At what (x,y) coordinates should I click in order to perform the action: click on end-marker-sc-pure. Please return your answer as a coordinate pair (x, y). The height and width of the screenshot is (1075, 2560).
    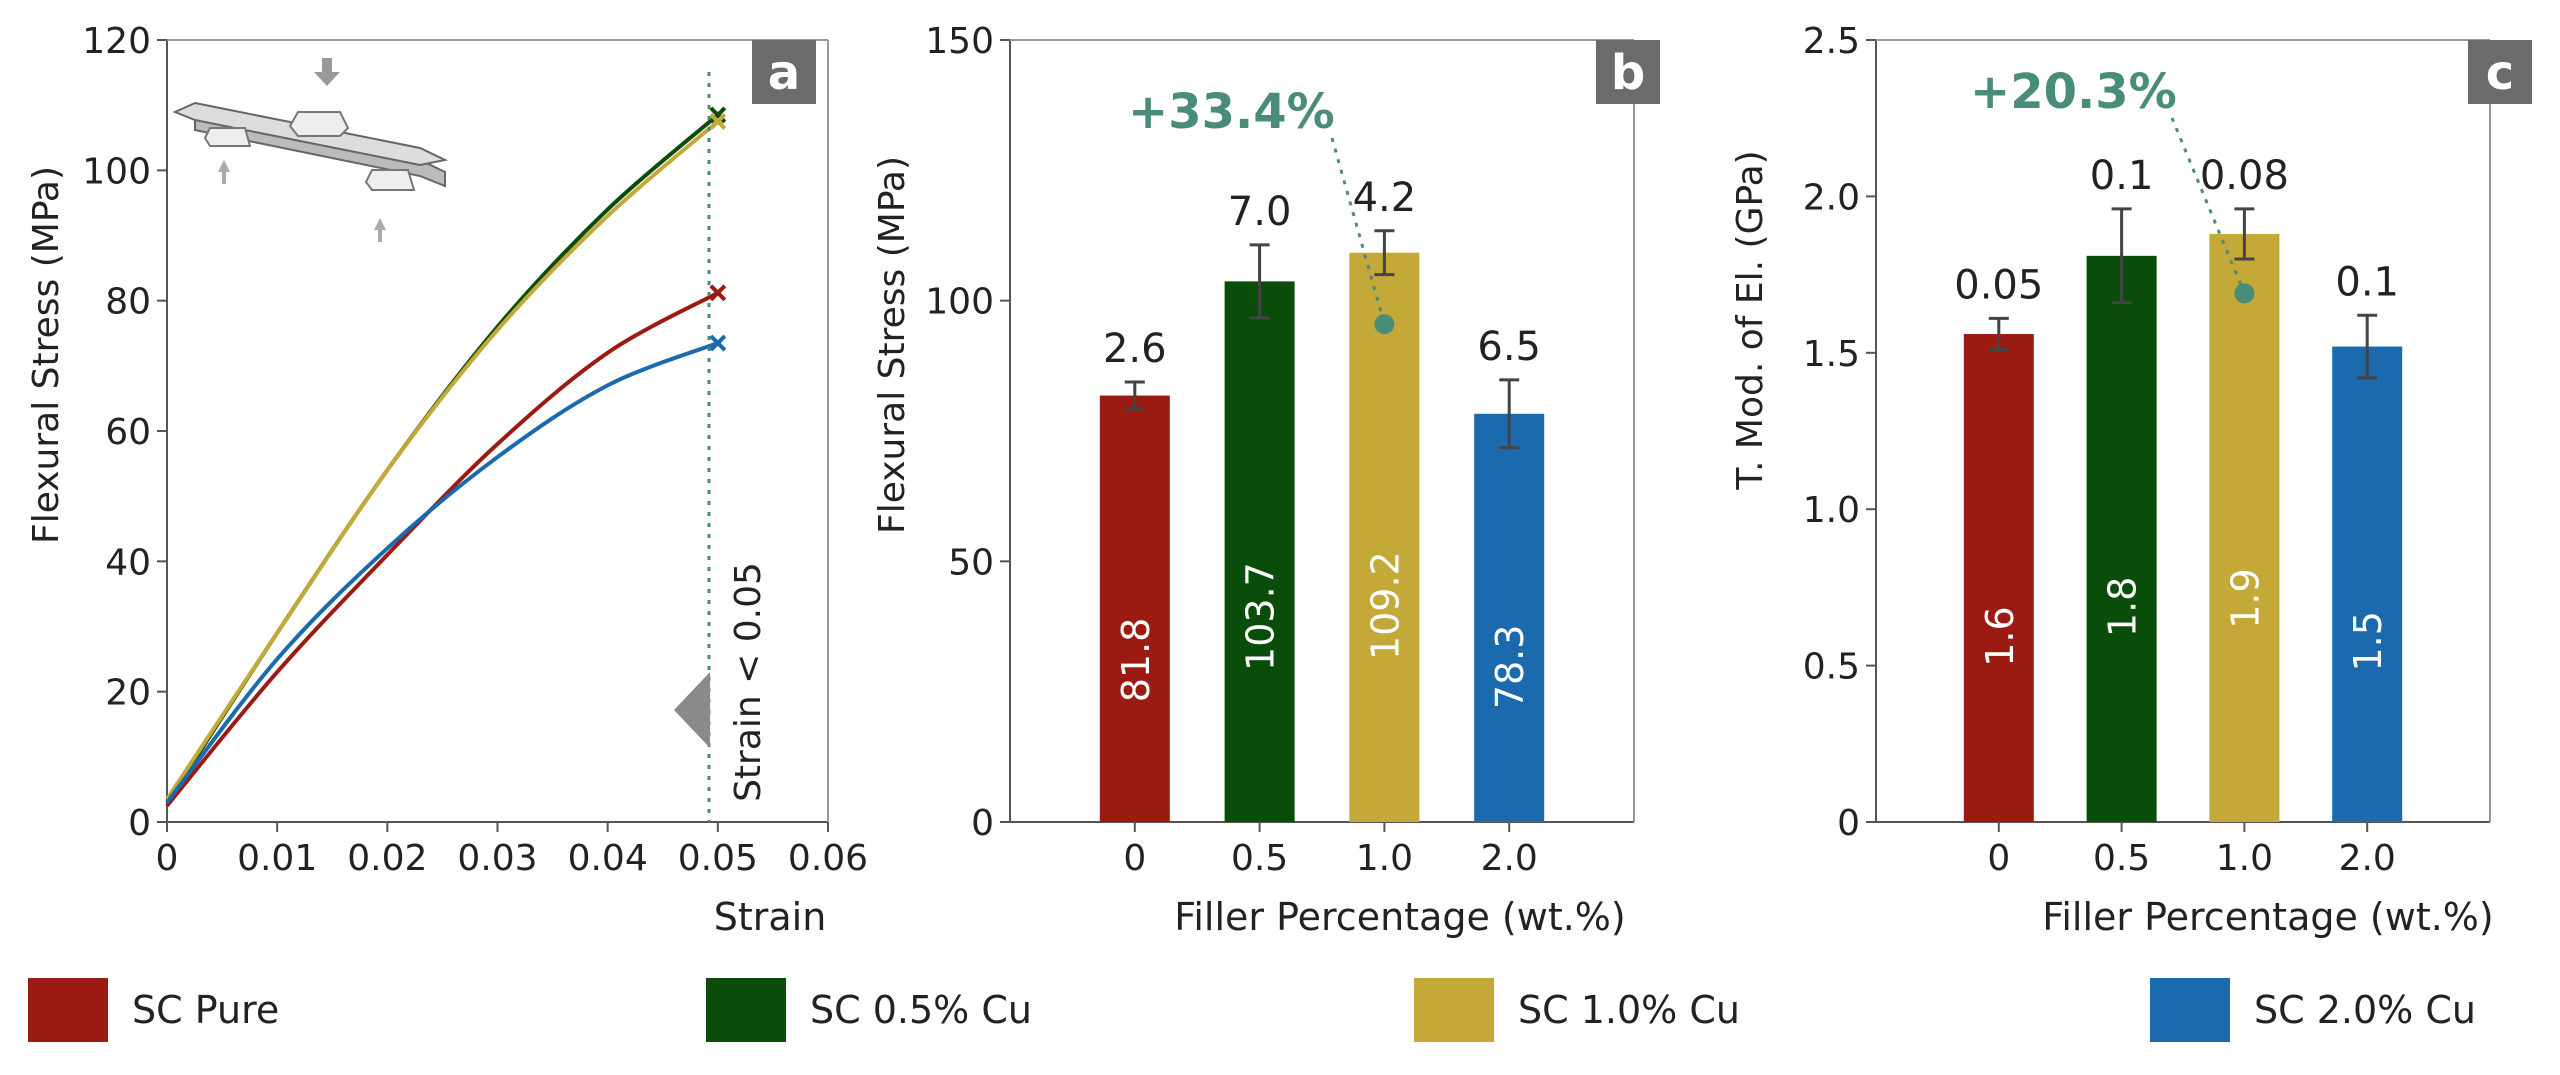
    Looking at the image, I should click on (718, 293).